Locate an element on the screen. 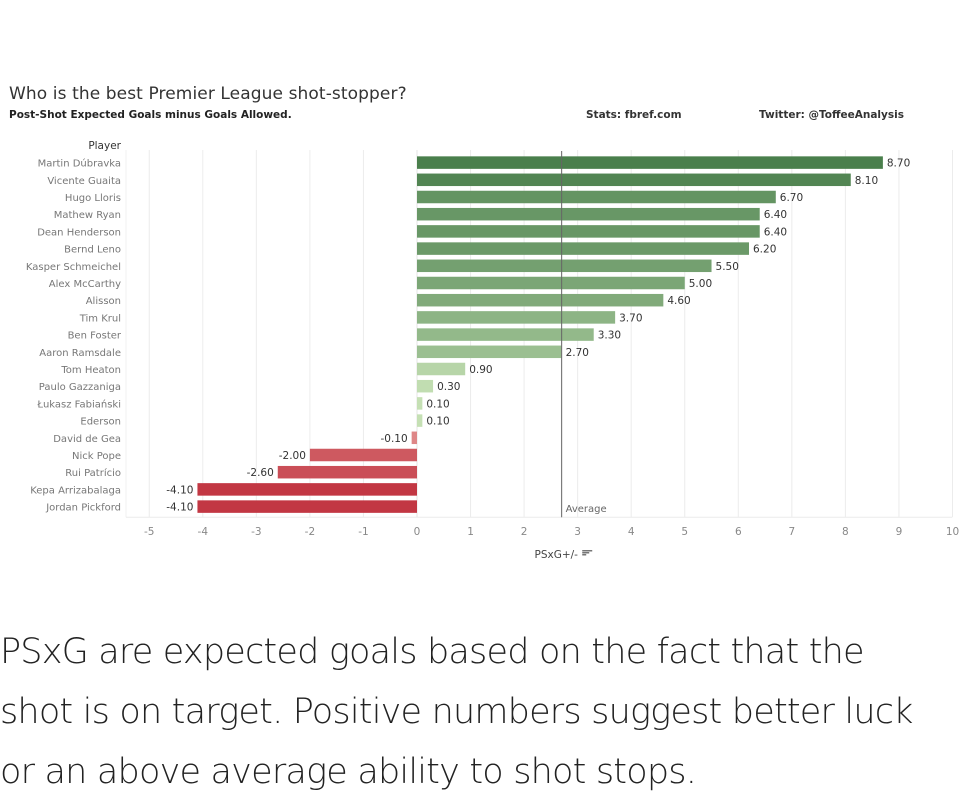  x-tick-label: 4 is located at coordinates (631, 532).